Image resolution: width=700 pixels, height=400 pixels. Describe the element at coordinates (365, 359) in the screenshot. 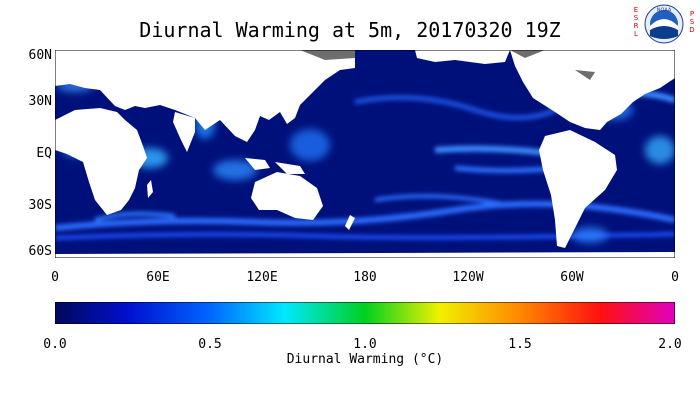

I see `colorbar-label: Diurnal Warming (°C)` at that location.